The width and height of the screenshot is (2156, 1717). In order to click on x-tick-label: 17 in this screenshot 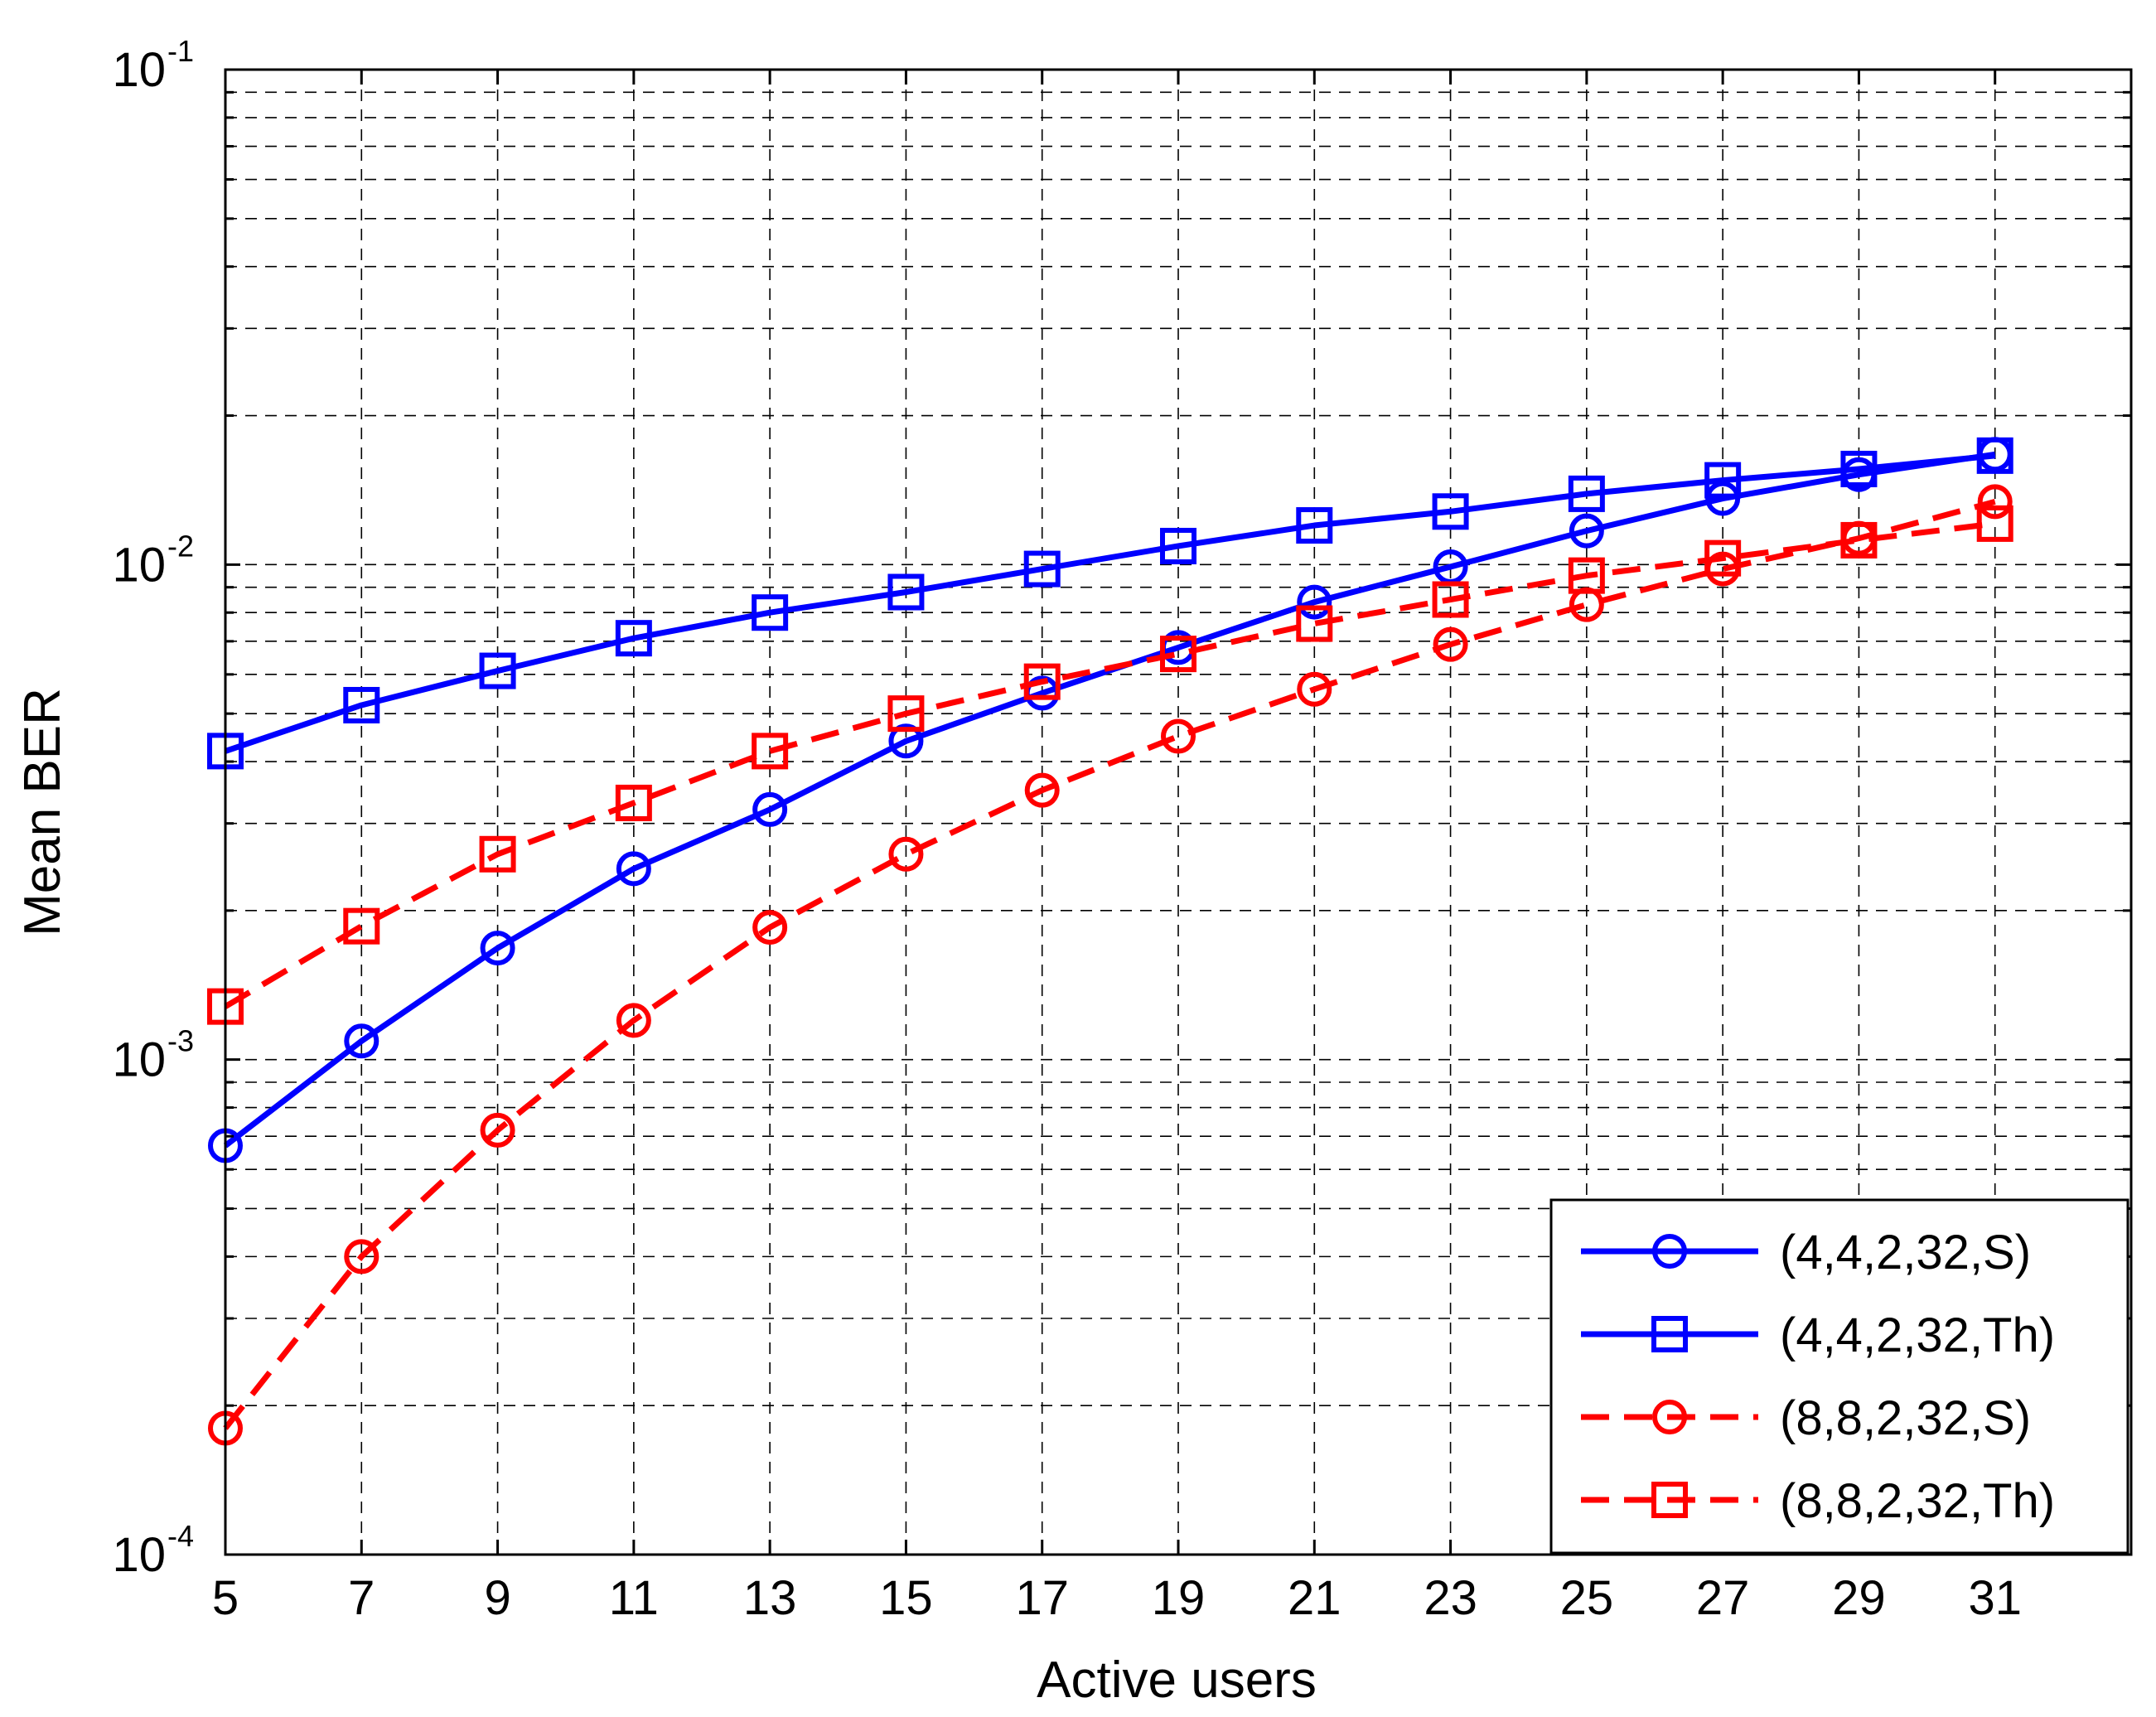, I will do `click(1042, 1598)`.